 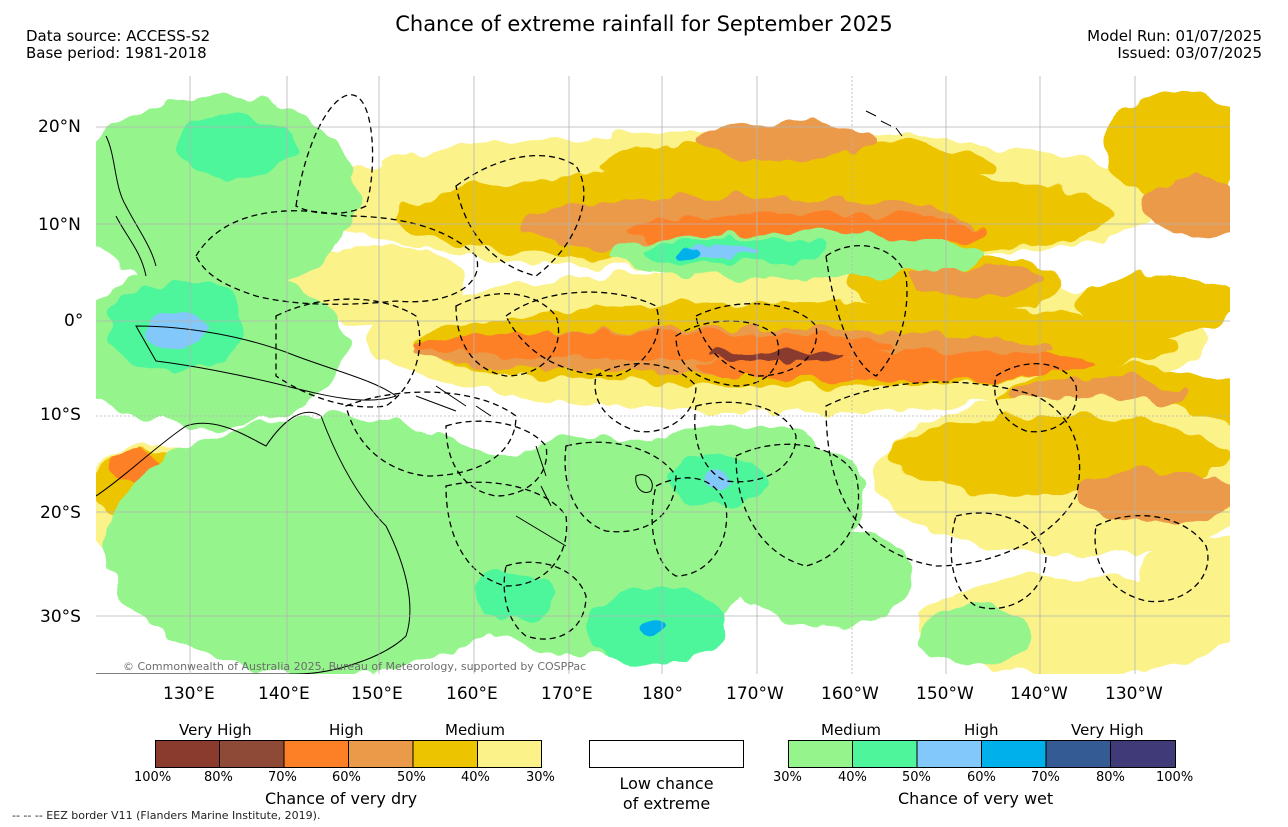 I want to click on wet-legend-header-medium: Medium, so click(x=851, y=730).